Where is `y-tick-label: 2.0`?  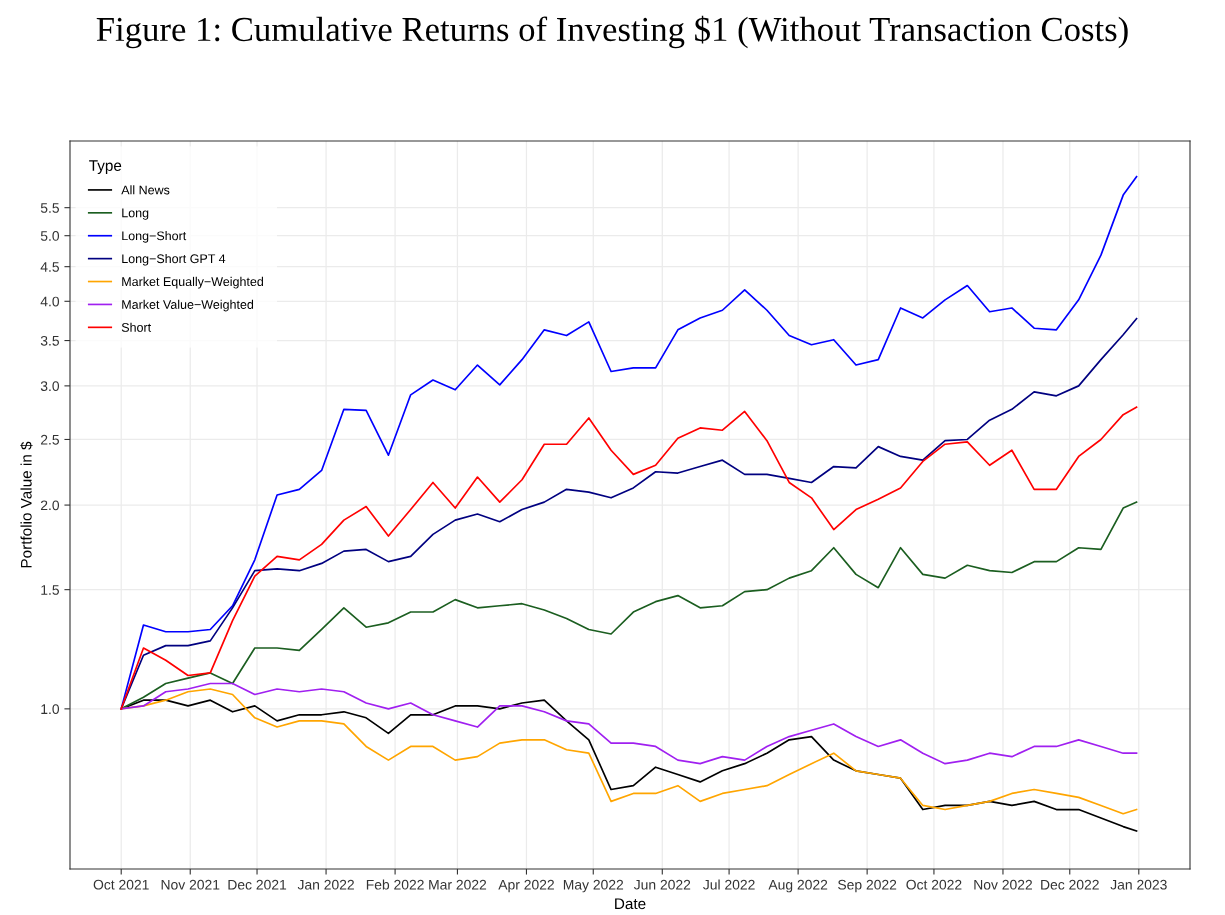 y-tick-label: 2.0 is located at coordinates (50, 505).